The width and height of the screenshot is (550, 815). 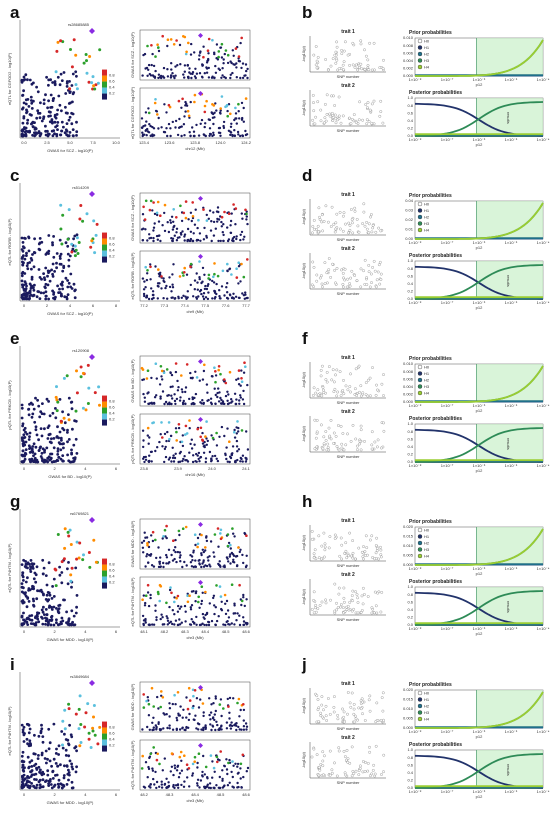 What do you see at coordinates (348, 575) in the screenshot?
I see `trait-title: trait 2` at bounding box center [348, 575].